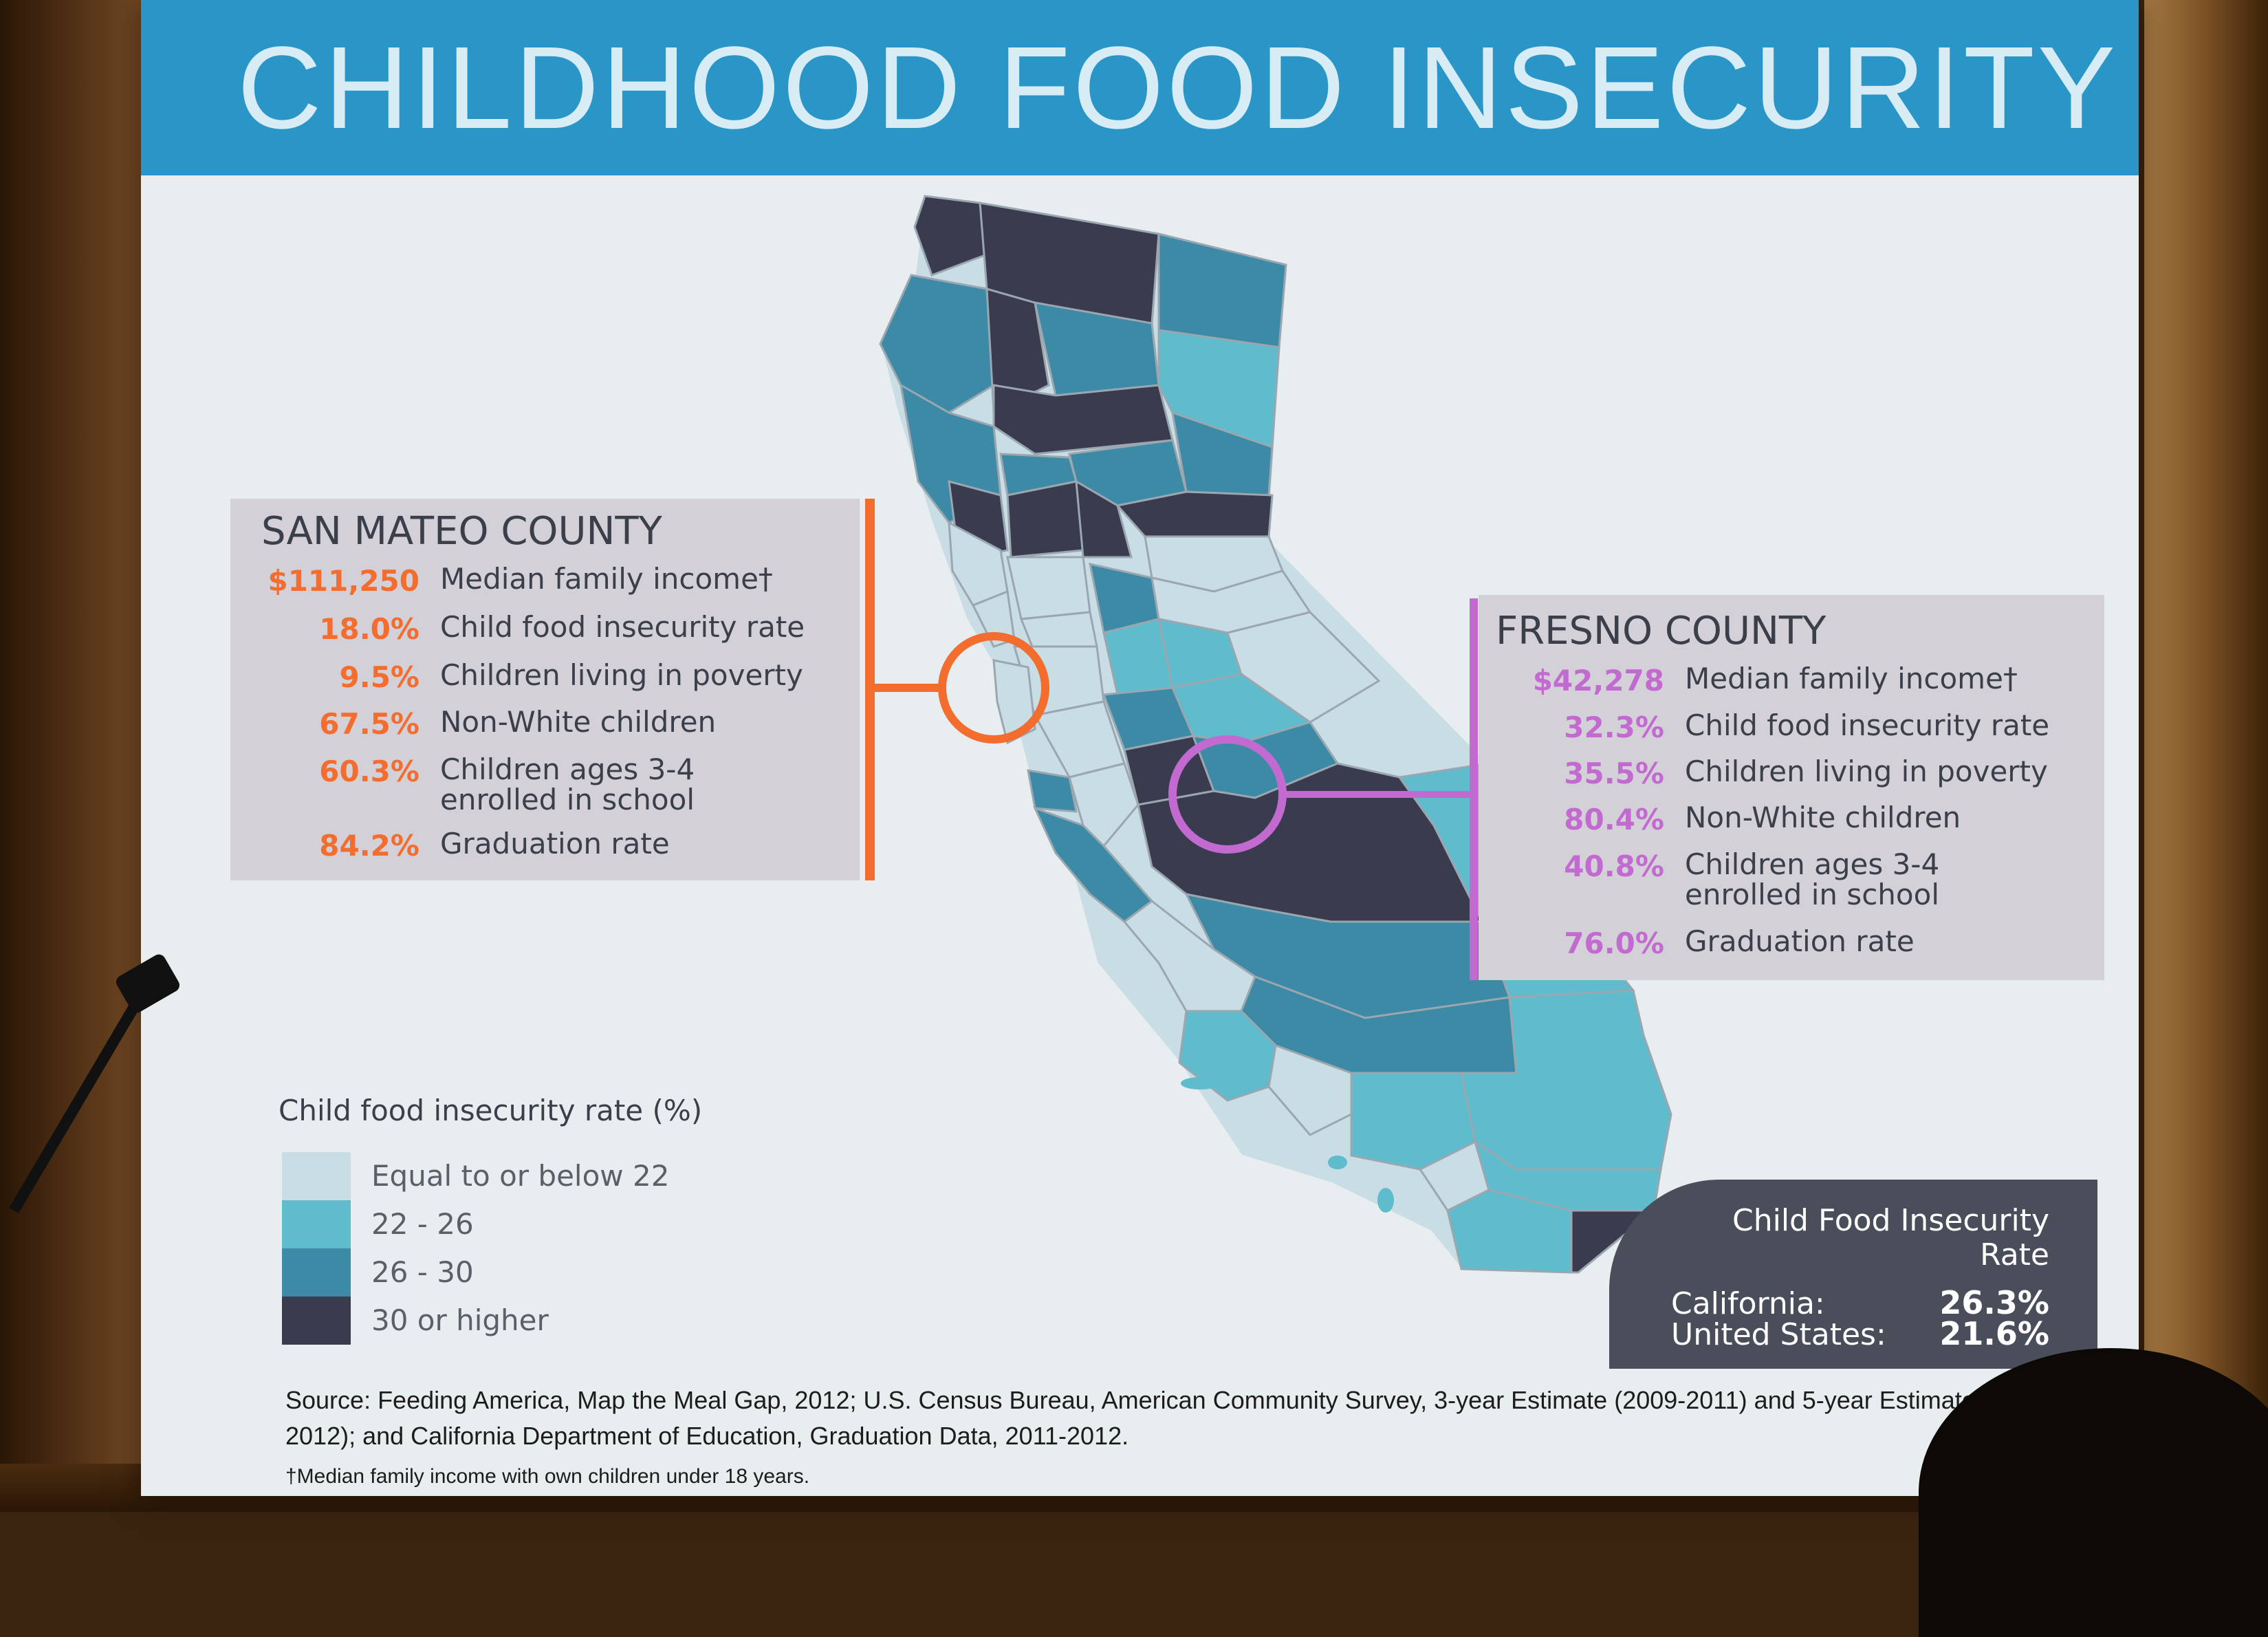 The width and height of the screenshot is (2268, 1637). I want to click on san-mateo-stat-insecurity: 18.0% Child food insecurity rate, so click(539, 632).